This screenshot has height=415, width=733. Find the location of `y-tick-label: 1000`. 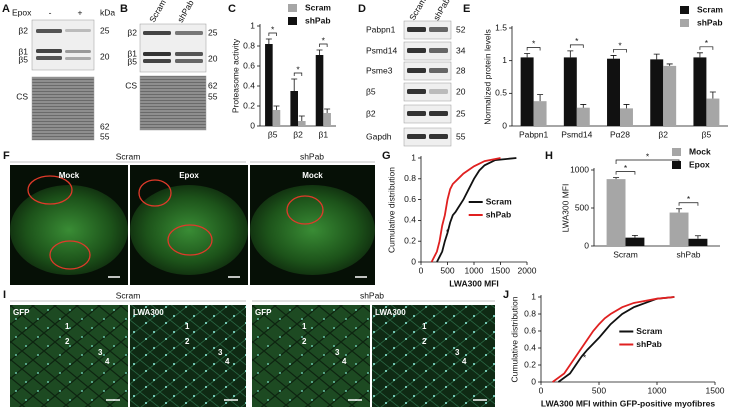

y-tick-label: 1000 is located at coordinates (579, 169).